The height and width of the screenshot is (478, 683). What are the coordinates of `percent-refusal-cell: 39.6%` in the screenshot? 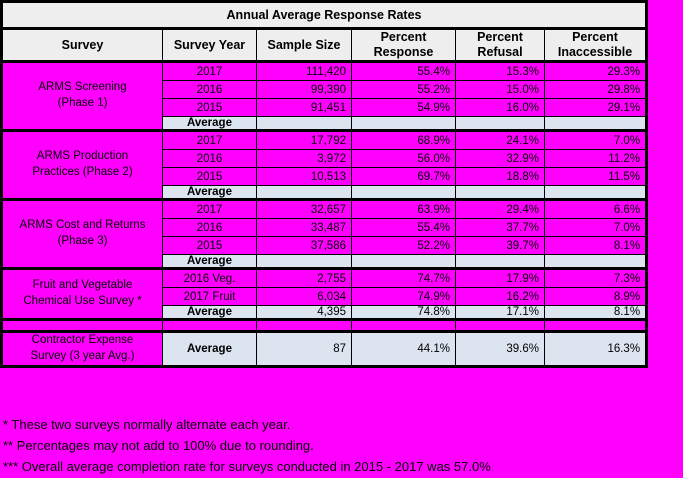 It's located at (500, 349).